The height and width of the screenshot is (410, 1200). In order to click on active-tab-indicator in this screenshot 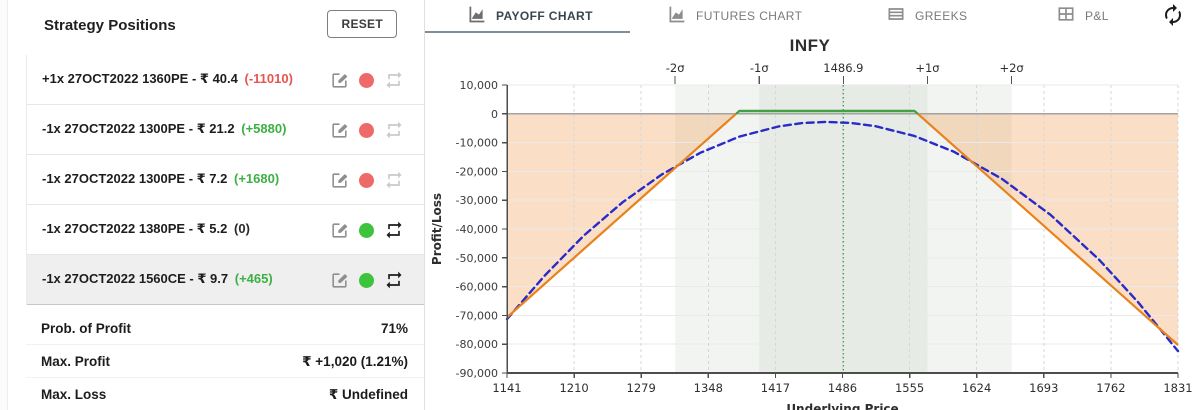, I will do `click(527, 32)`.